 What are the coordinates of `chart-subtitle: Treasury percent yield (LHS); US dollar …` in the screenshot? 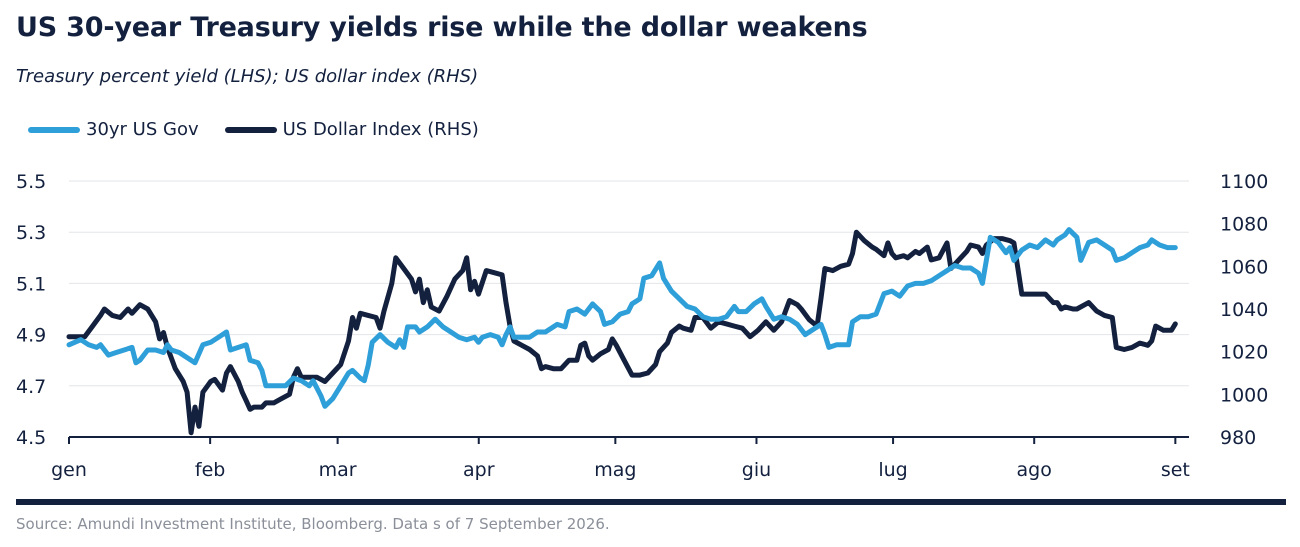 It's located at (247, 76).